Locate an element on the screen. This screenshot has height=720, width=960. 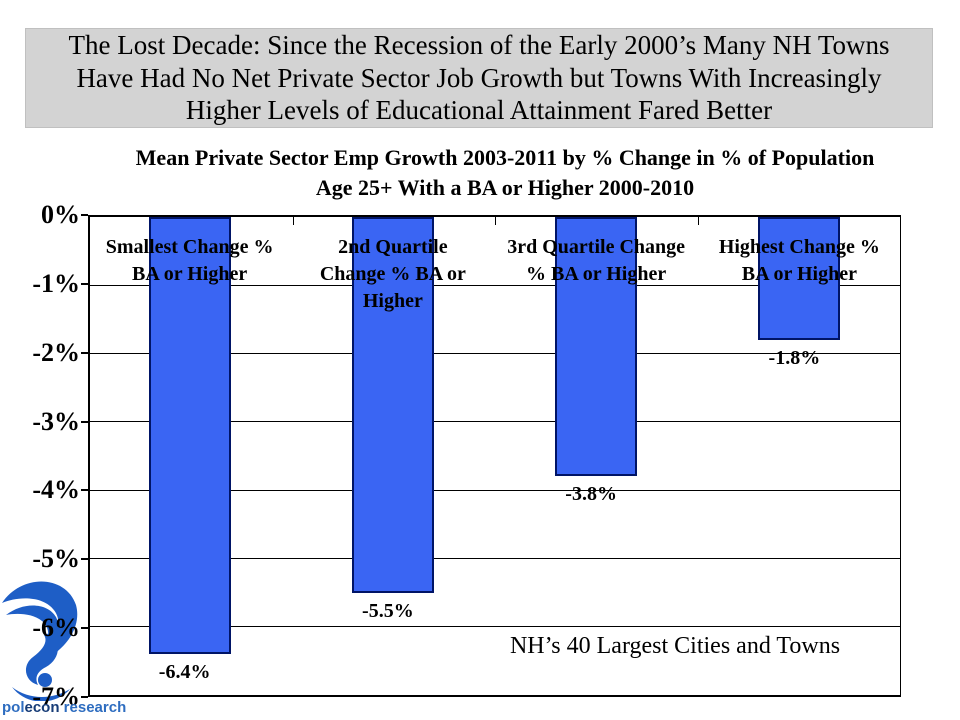
category-label-line: Change % BA or is located at coordinates (392, 274).